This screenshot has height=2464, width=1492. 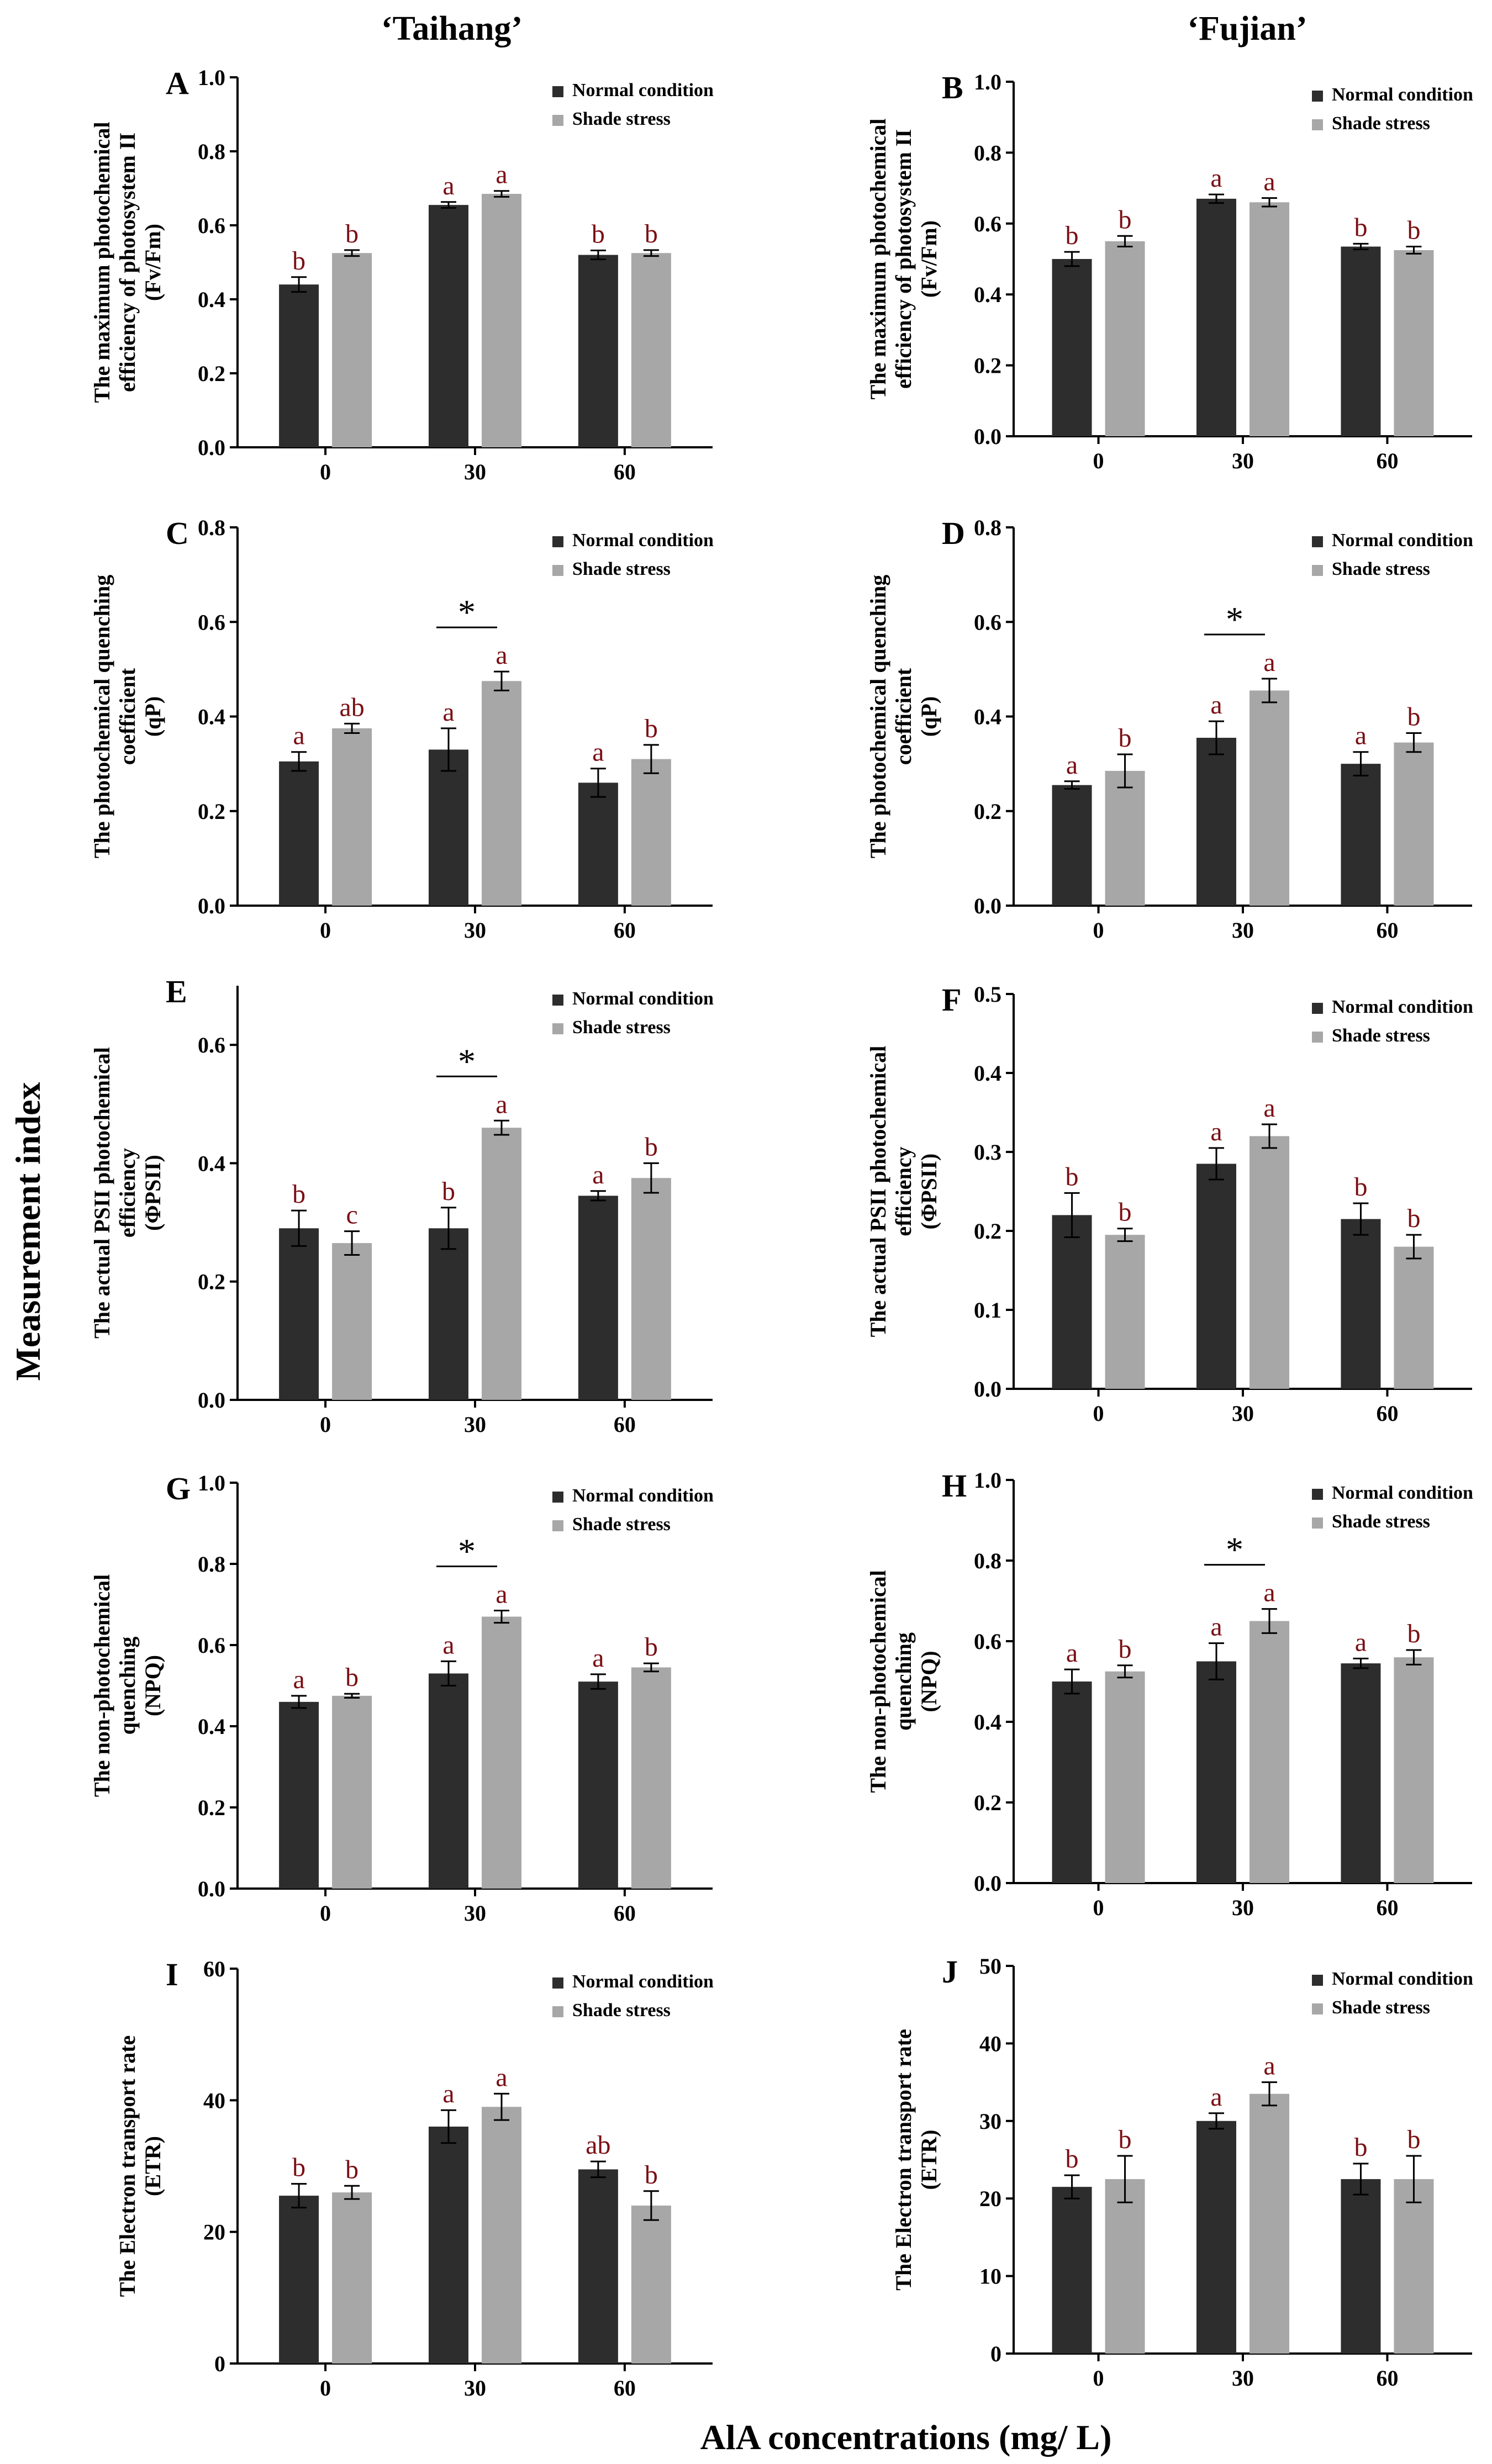 What do you see at coordinates (501, 1104) in the screenshot?
I see `significance-letter-e: a` at bounding box center [501, 1104].